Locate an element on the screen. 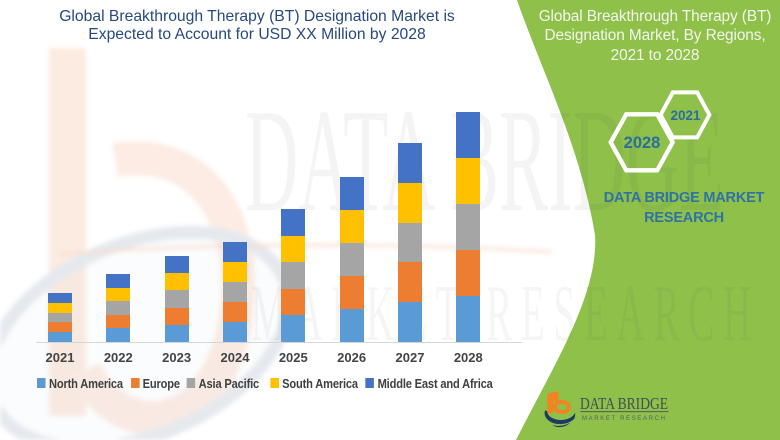 This screenshot has width=780, height=440. svg-text: MARKET RESEARCH is located at coordinates (505, 314).